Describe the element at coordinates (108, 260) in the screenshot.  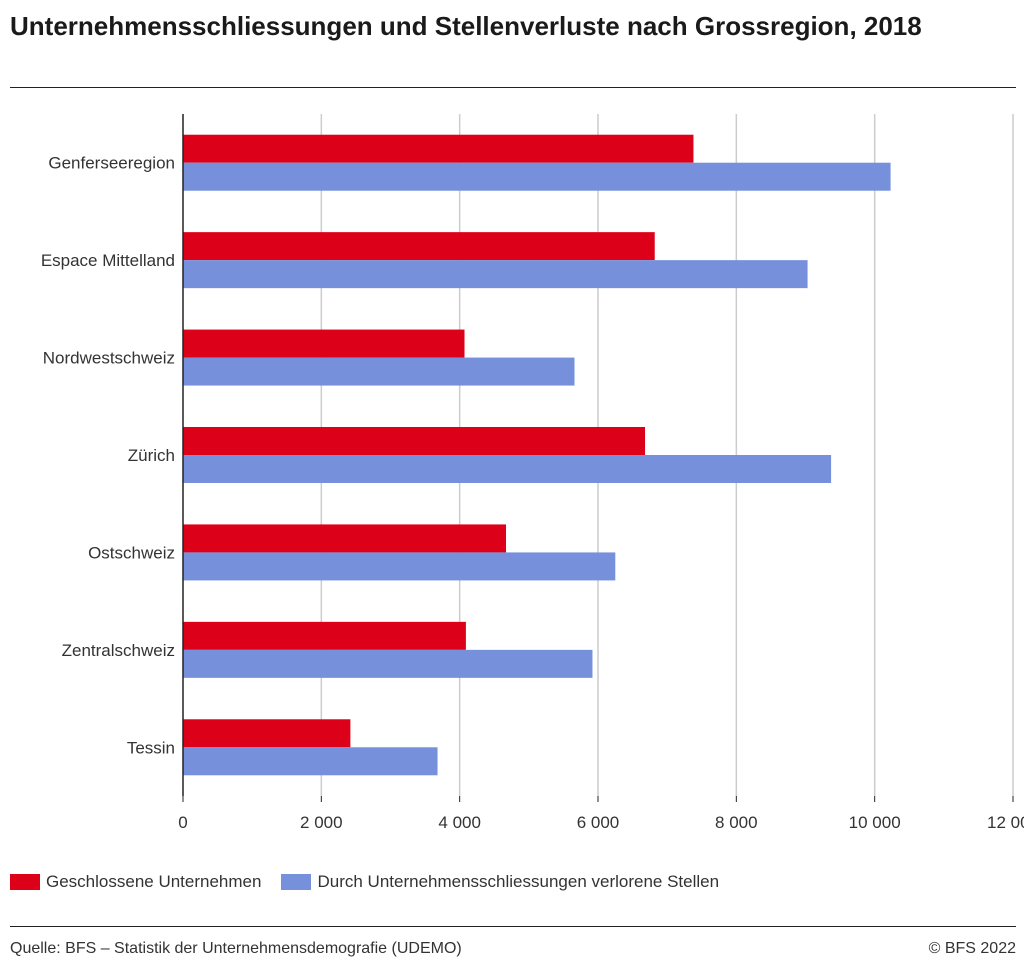
I see `category-label: Espace Mittelland` at that location.